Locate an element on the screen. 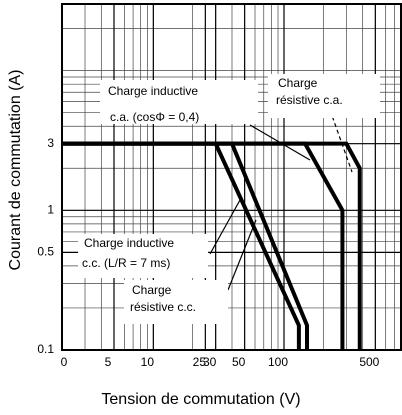 The height and width of the screenshot is (415, 402). x-axis-label: Tension de commutation (V) is located at coordinates (200, 399).